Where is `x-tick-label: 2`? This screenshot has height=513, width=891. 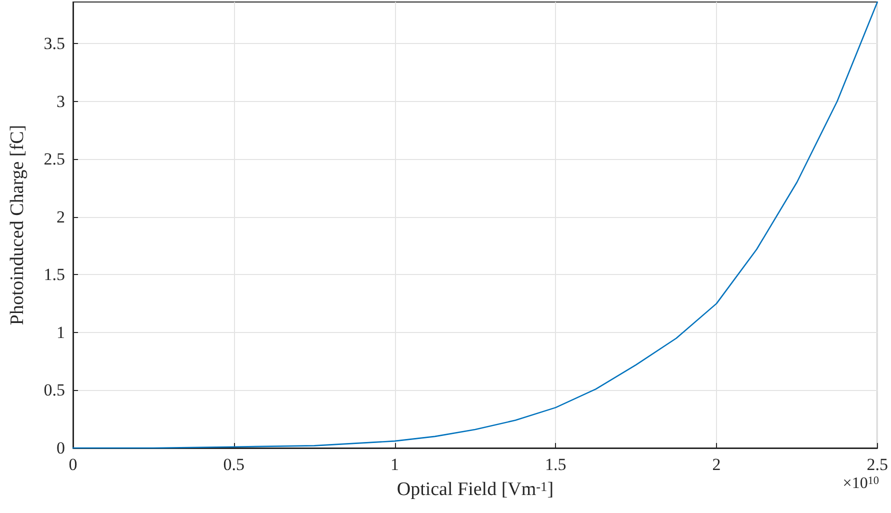 x-tick-label: 2 is located at coordinates (716, 464).